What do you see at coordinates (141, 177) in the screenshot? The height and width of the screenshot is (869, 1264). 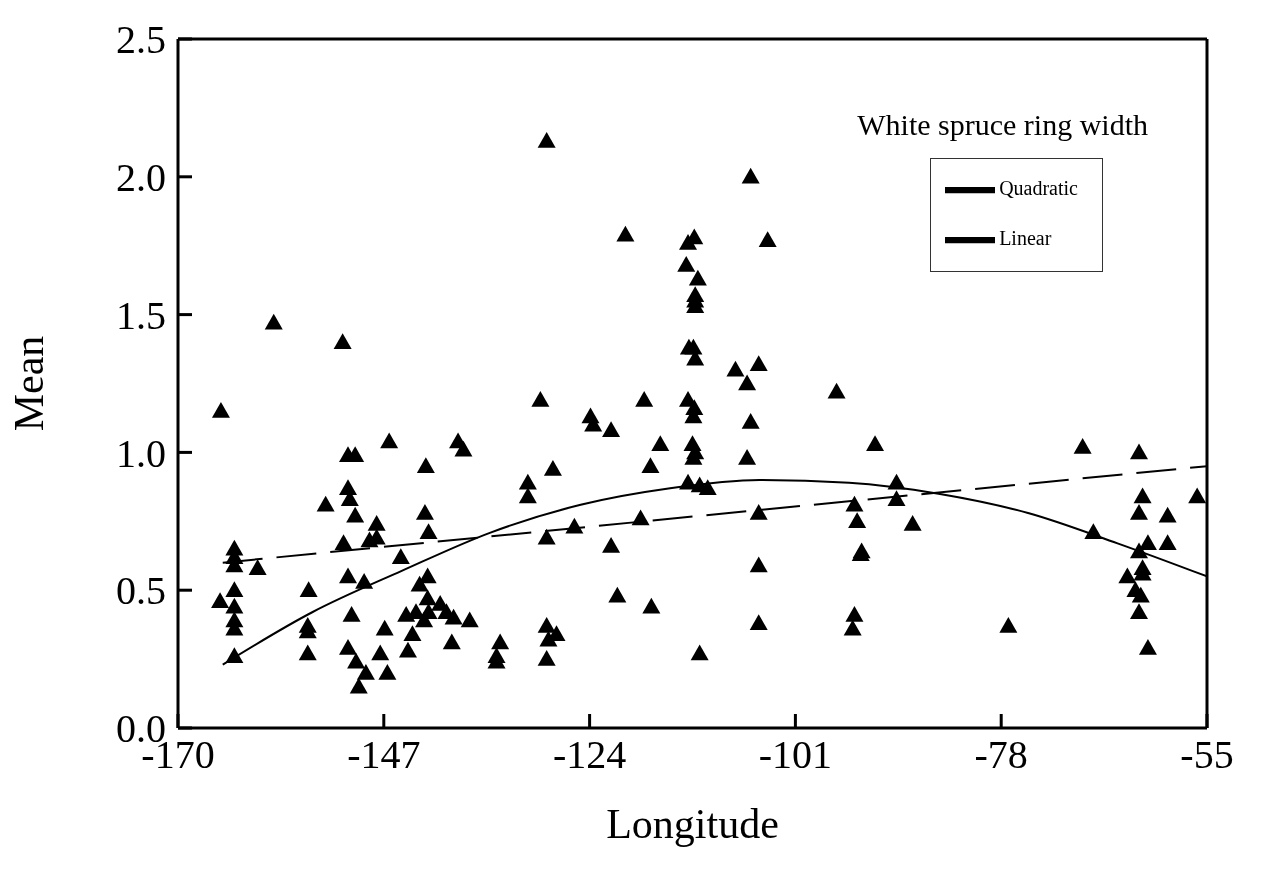 I see `y-tick-label: 2.0` at bounding box center [141, 177].